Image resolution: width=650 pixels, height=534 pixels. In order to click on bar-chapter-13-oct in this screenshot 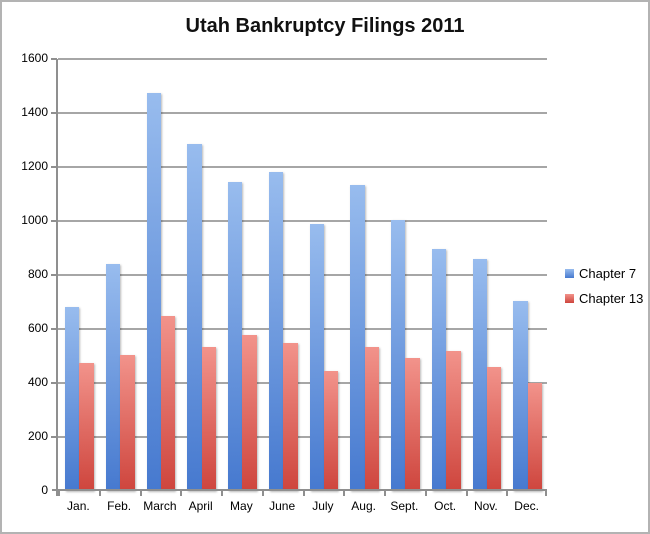, I will do `click(453, 421)`.